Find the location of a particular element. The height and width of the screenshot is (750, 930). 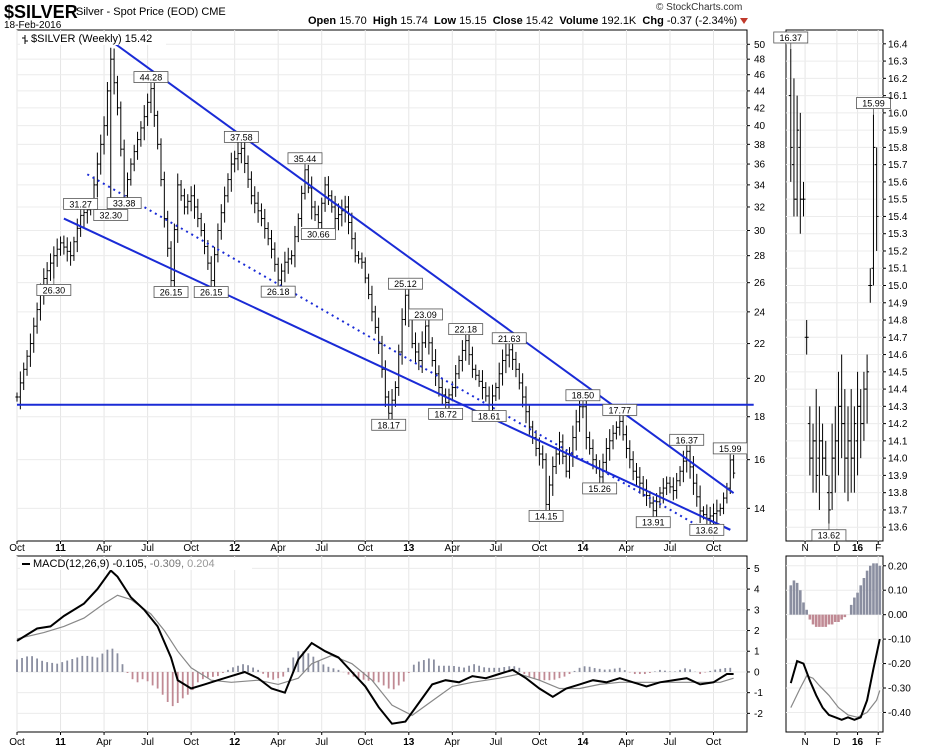

macd-legend: MACD(12,26,9) -0.105, -0.309, 0.204 is located at coordinates (124, 564).